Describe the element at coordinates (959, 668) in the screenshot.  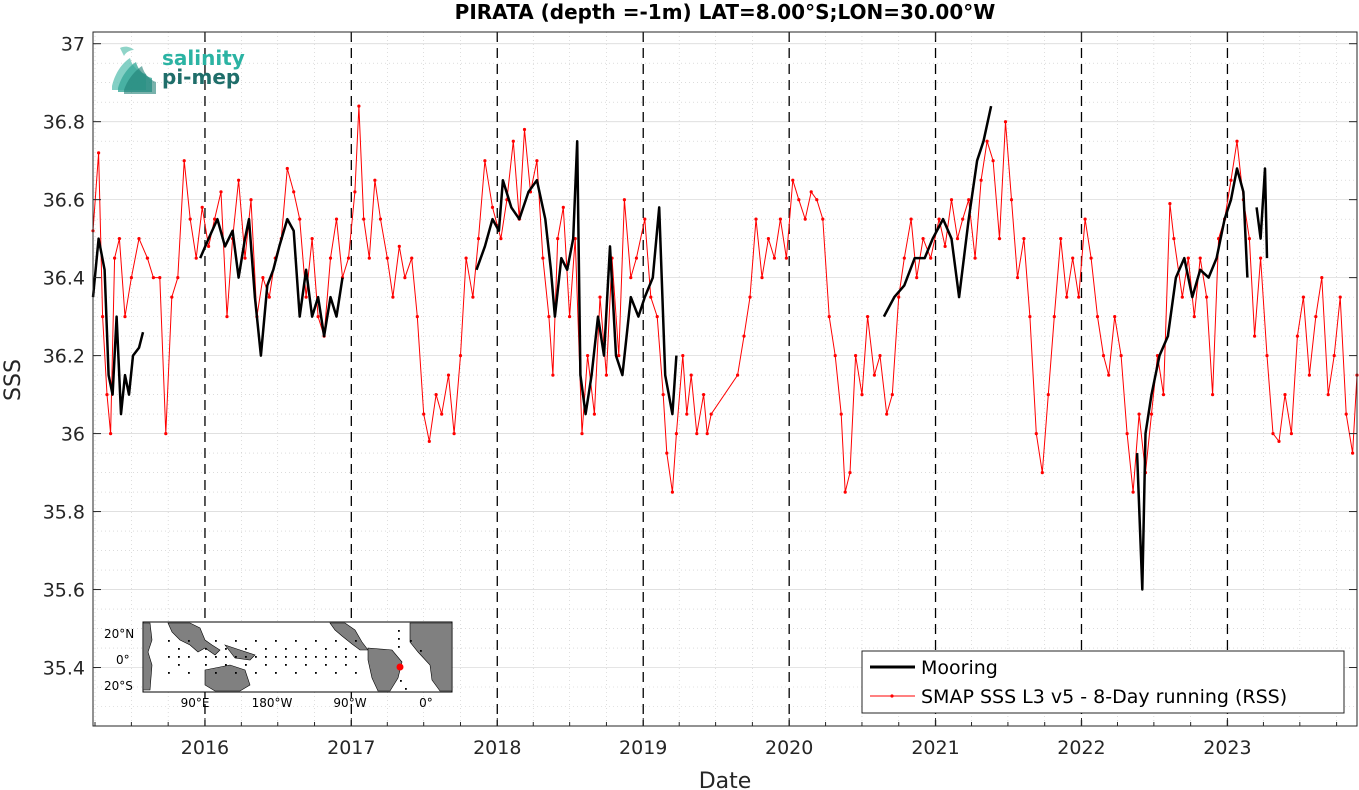
I see `legend-label-mooring: Mooring` at that location.